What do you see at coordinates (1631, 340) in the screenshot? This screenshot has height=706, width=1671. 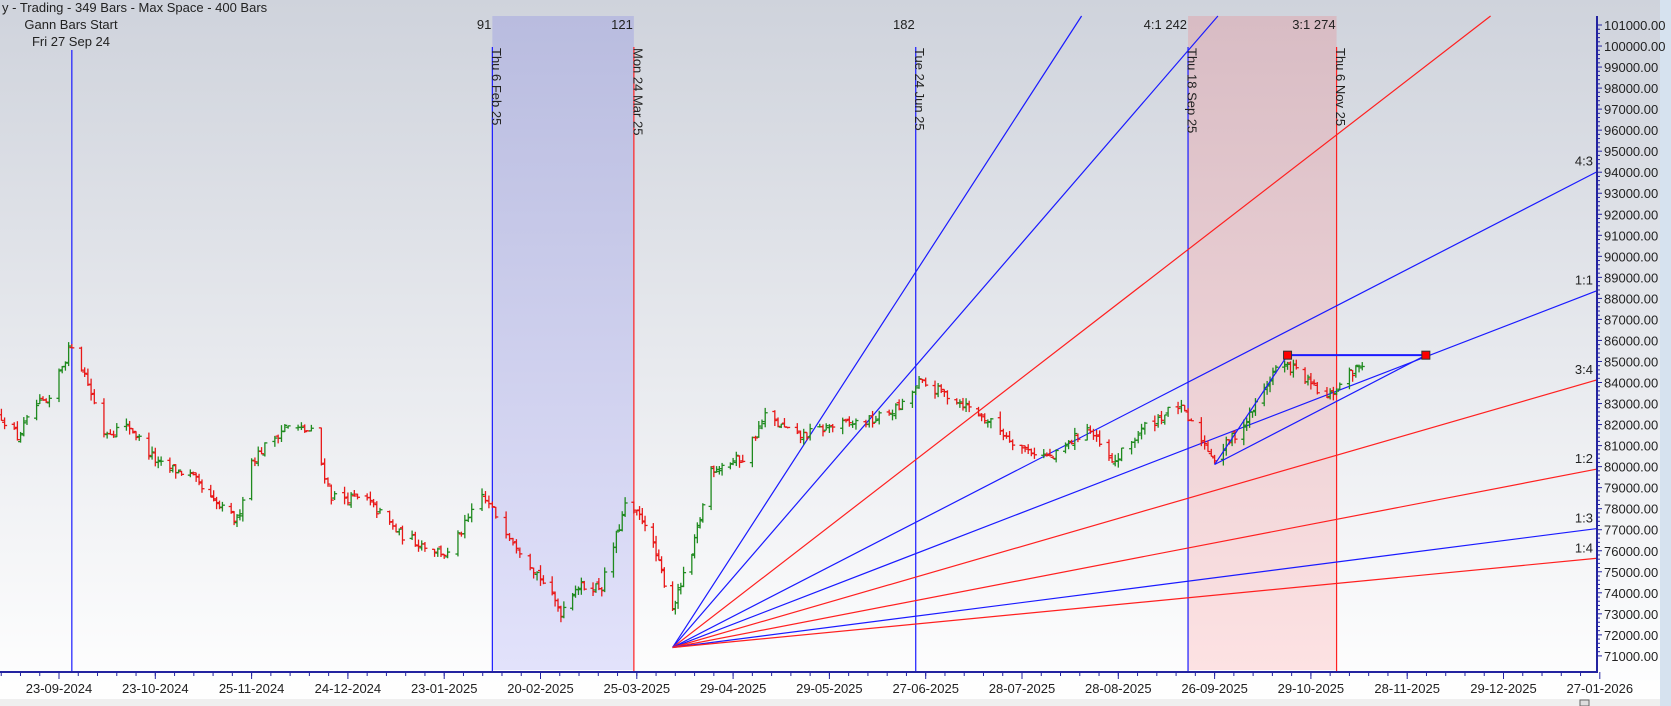 I see `price-axis-label: 86000.00` at bounding box center [1631, 340].